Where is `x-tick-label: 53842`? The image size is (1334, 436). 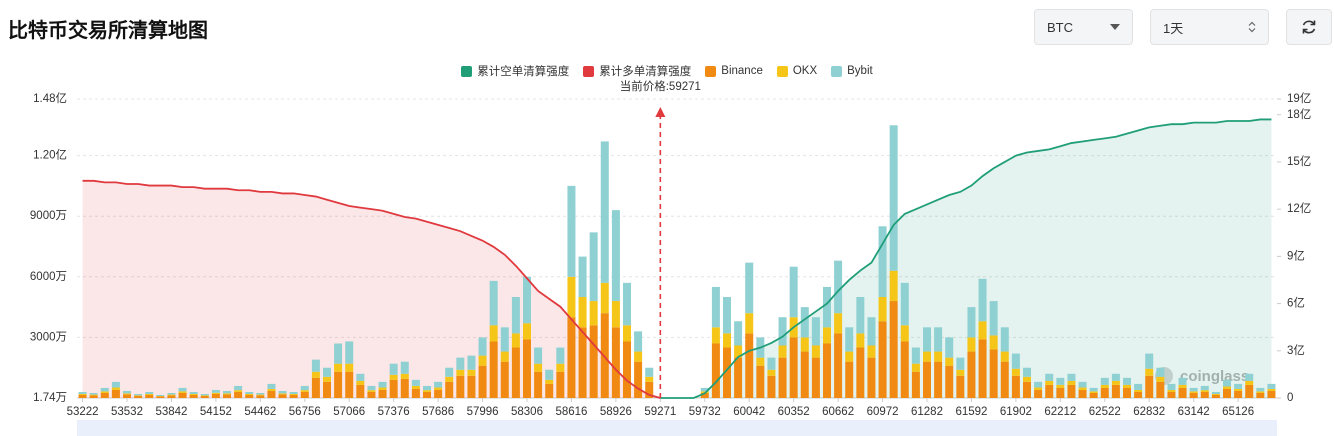
x-tick-label: 53842 is located at coordinates (171, 412).